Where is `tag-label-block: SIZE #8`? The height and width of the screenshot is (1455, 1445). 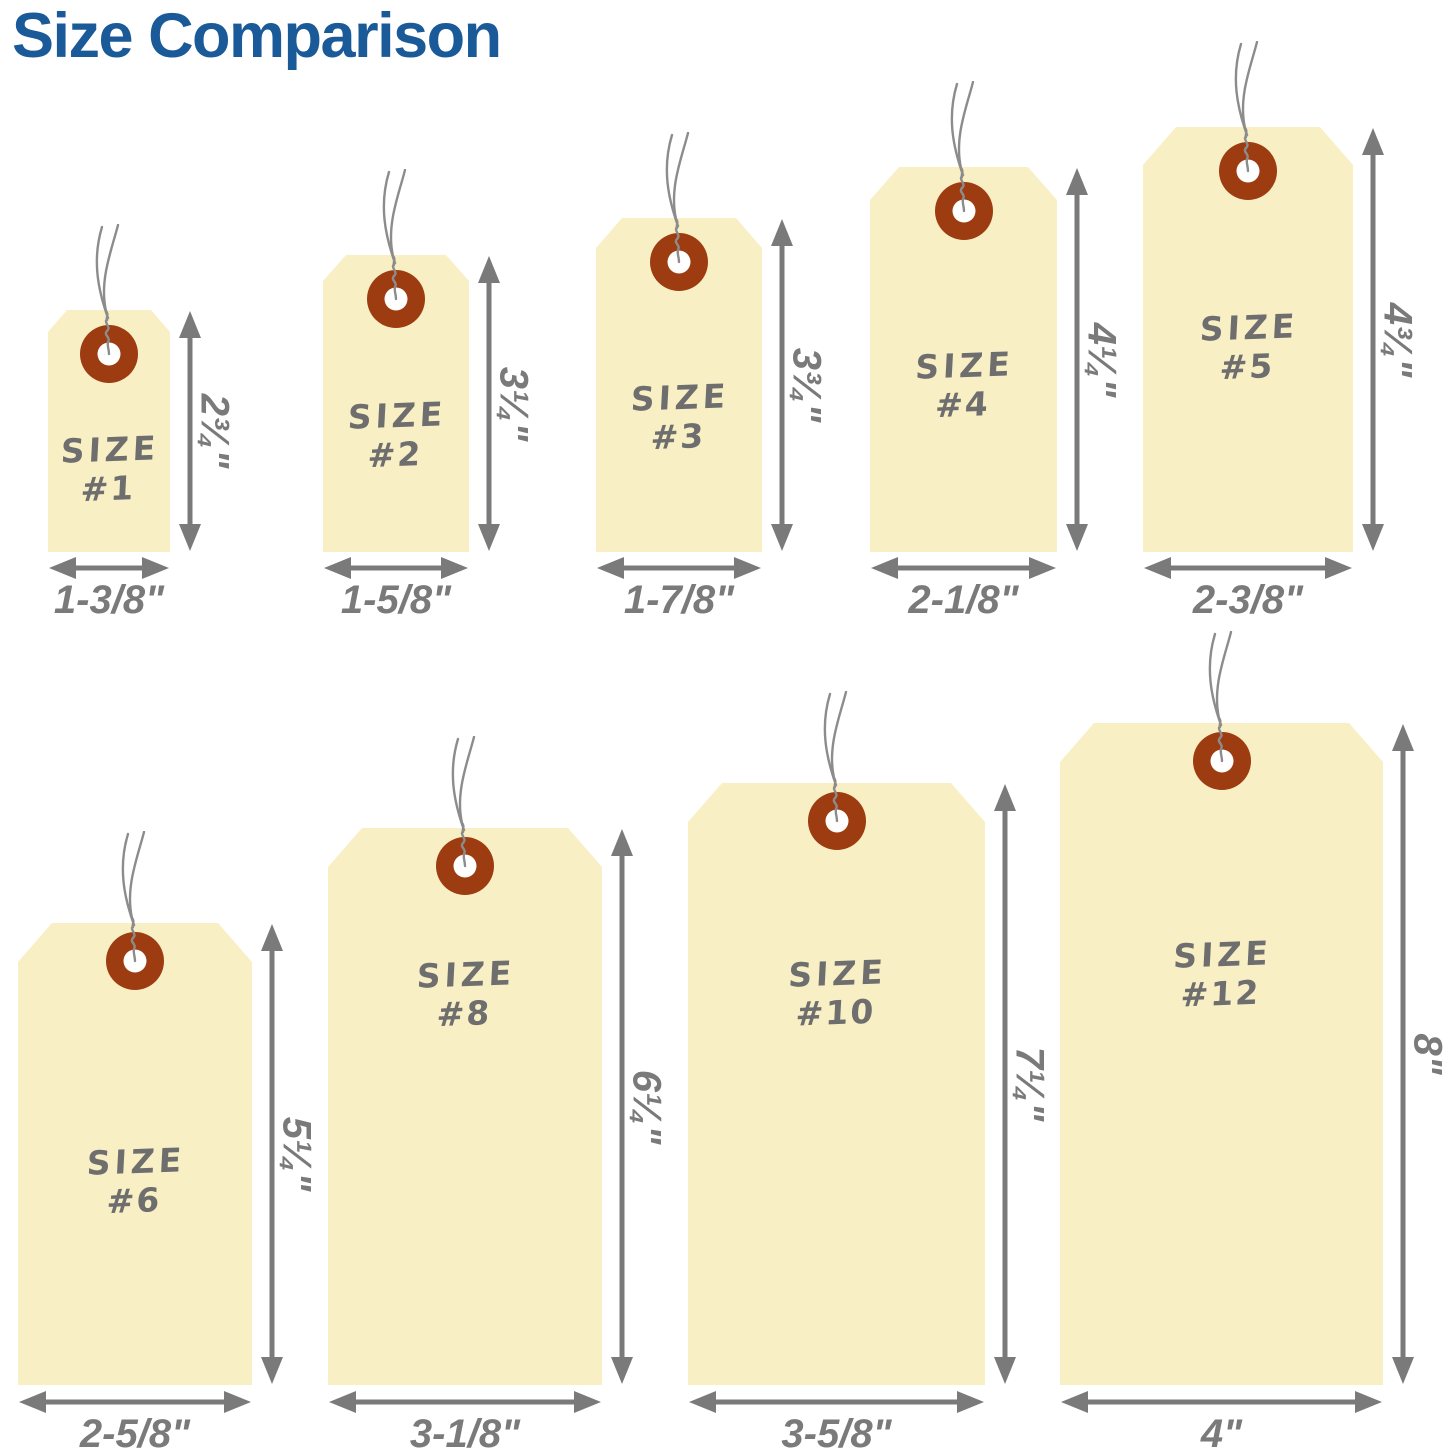
tag-label-block: SIZE #8 is located at coordinates (465, 995).